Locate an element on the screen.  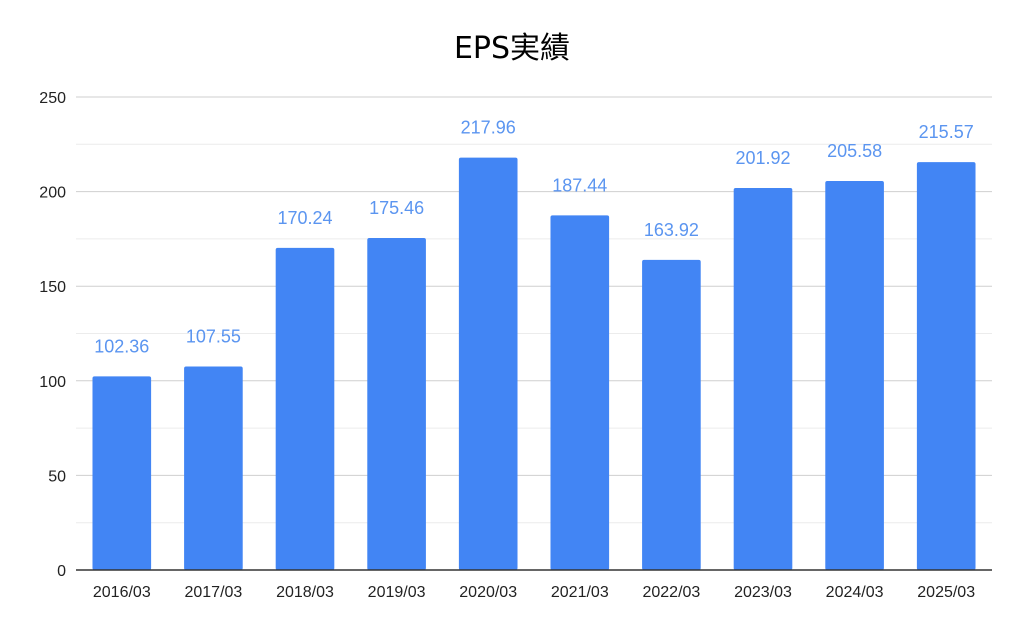
x-tick-label: 2022/03 is located at coordinates (671, 592).